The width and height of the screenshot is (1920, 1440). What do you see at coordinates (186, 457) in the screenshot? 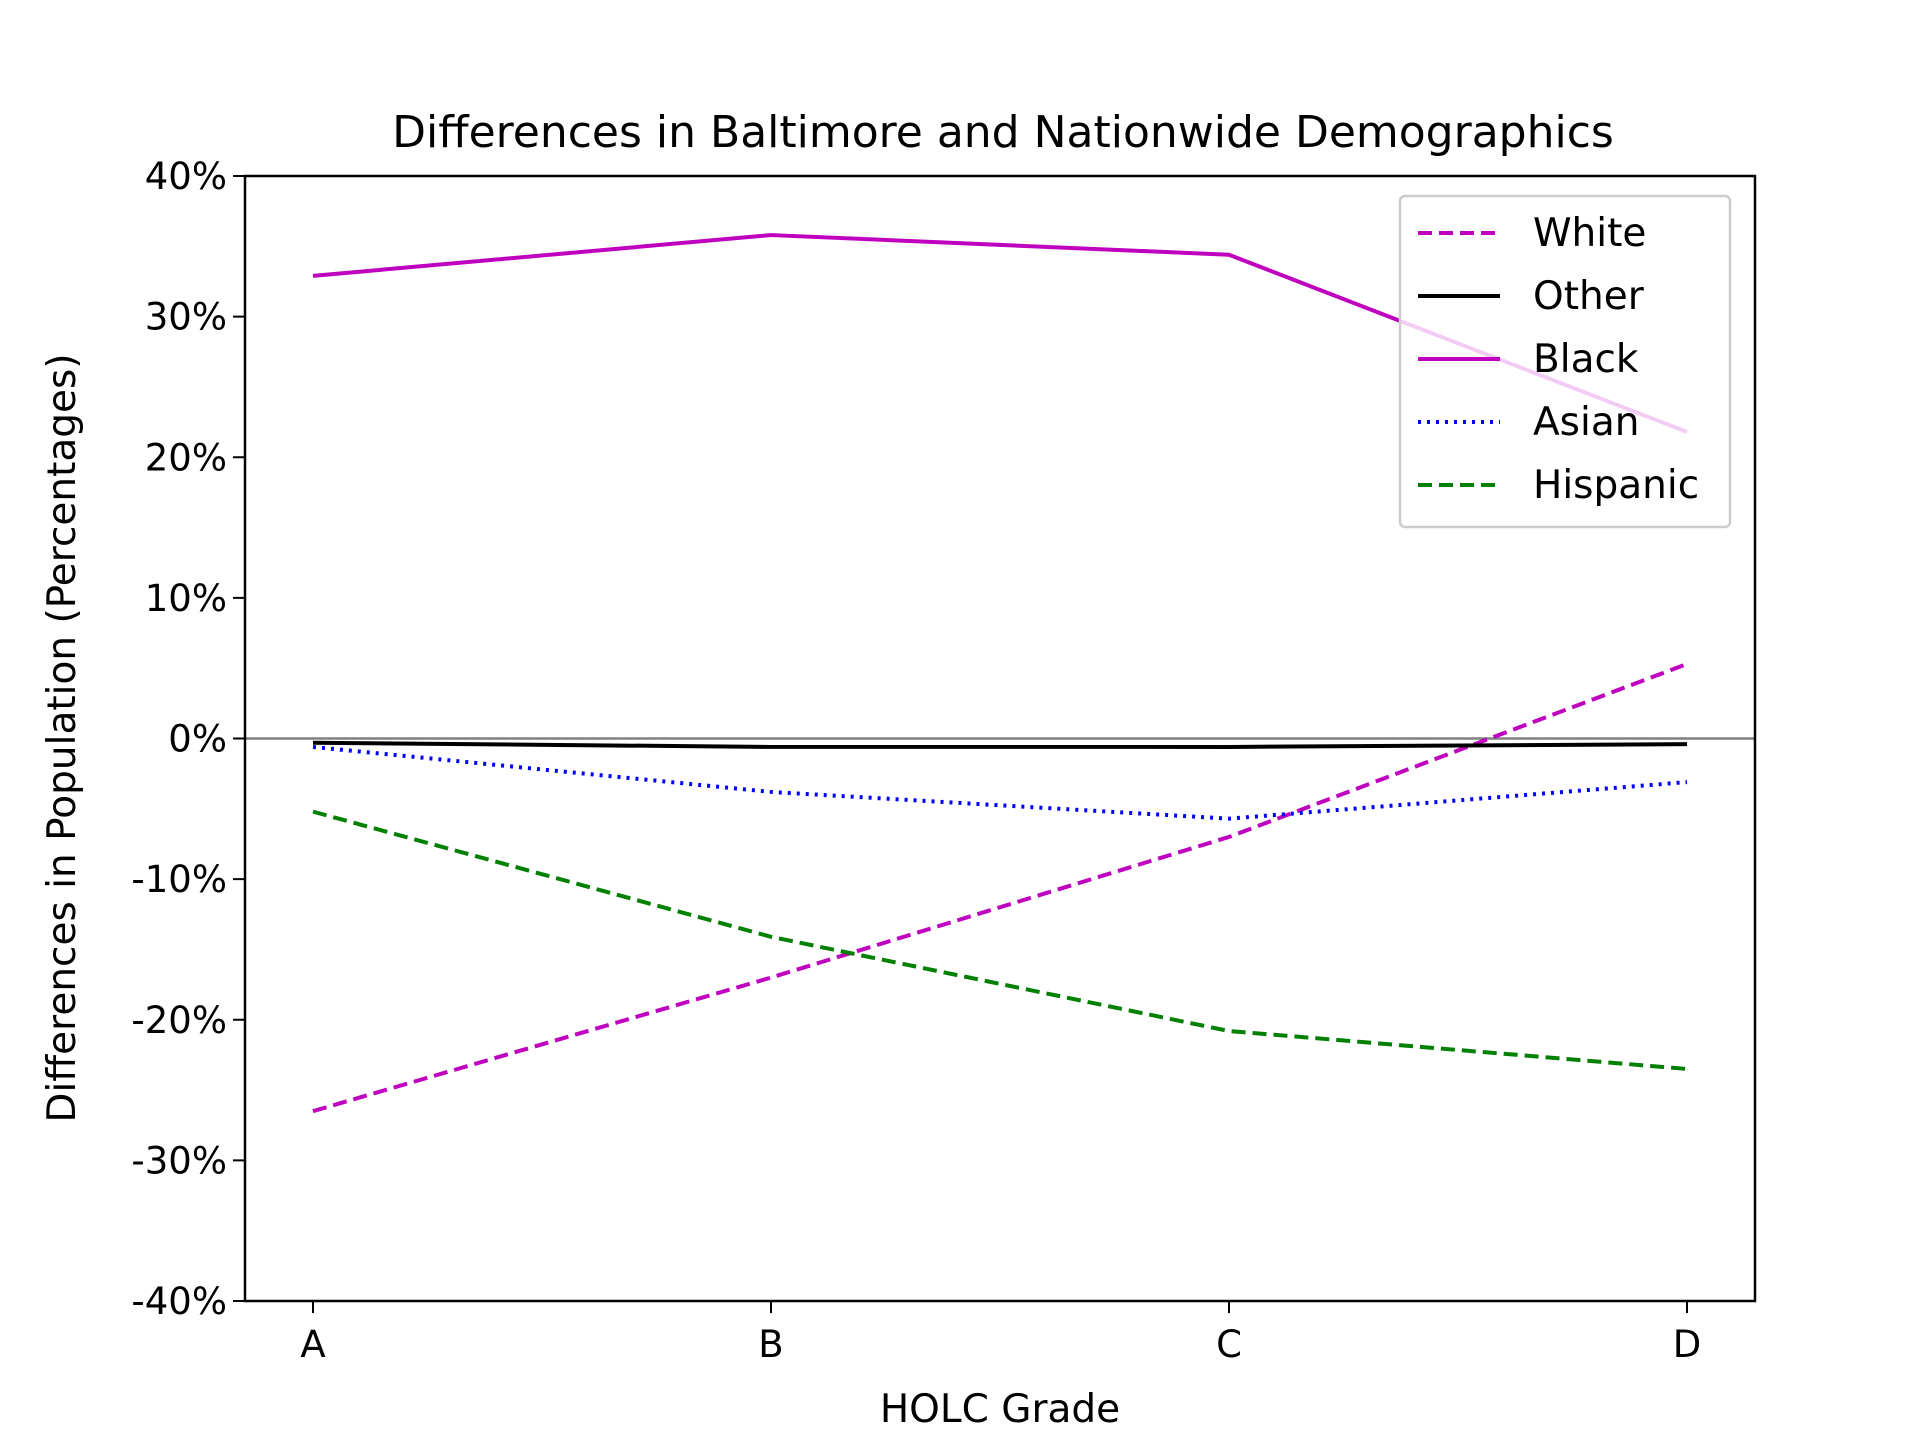
I see `y-tick-label: 20%` at bounding box center [186, 457].